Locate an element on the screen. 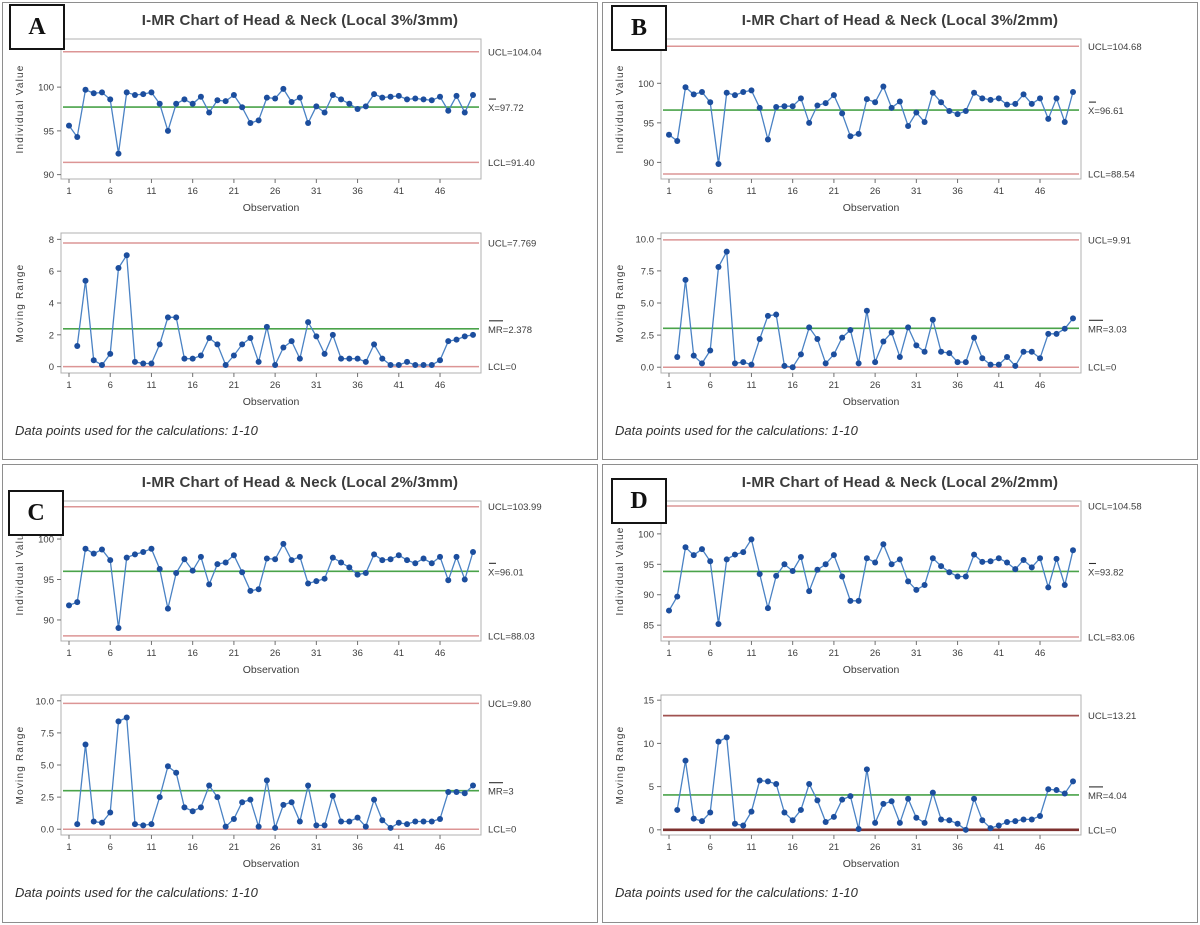 This screenshot has width=1200, height=925. svg-text: MR=2.378 is located at coordinates (510, 330).